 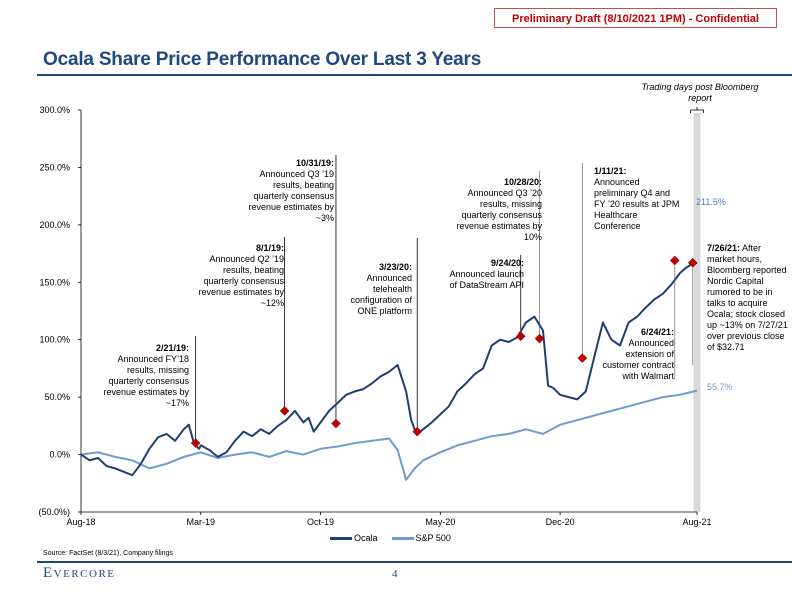 What do you see at coordinates (59, 455) in the screenshot?
I see `y-tick-label: 0.0%` at bounding box center [59, 455].